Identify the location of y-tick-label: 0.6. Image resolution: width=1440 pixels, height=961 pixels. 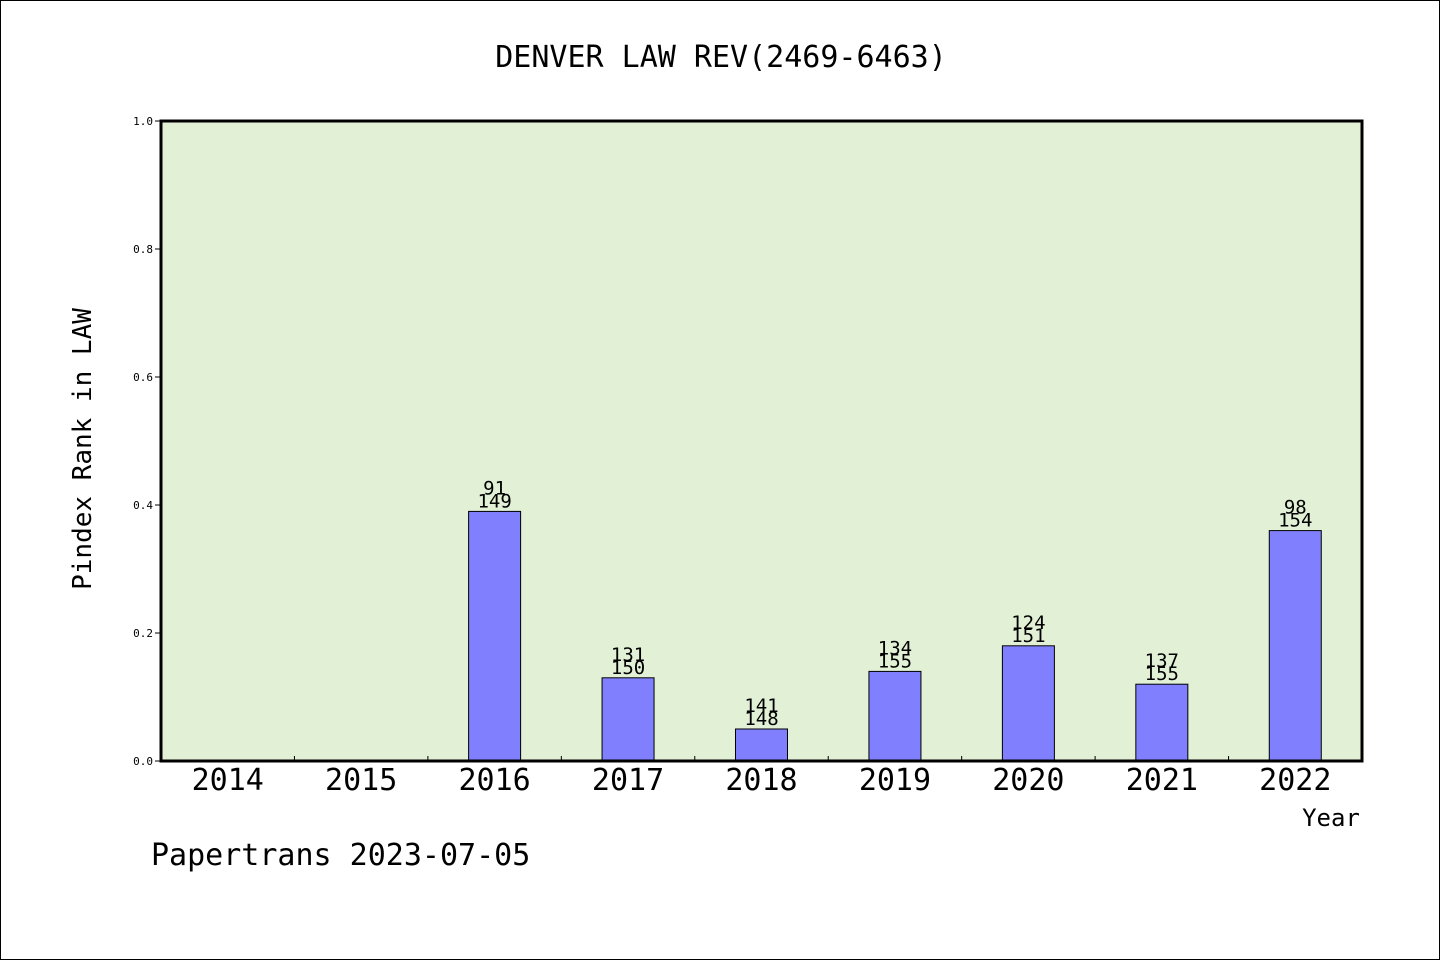
(143, 377).